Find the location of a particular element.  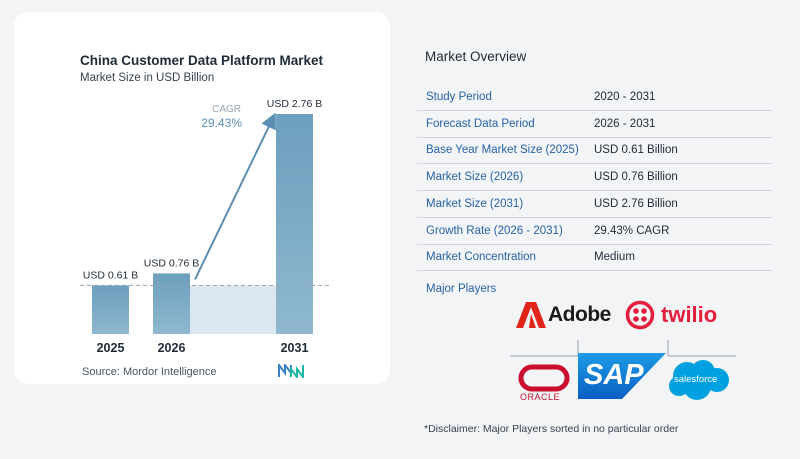

bar-2026 is located at coordinates (171, 303).